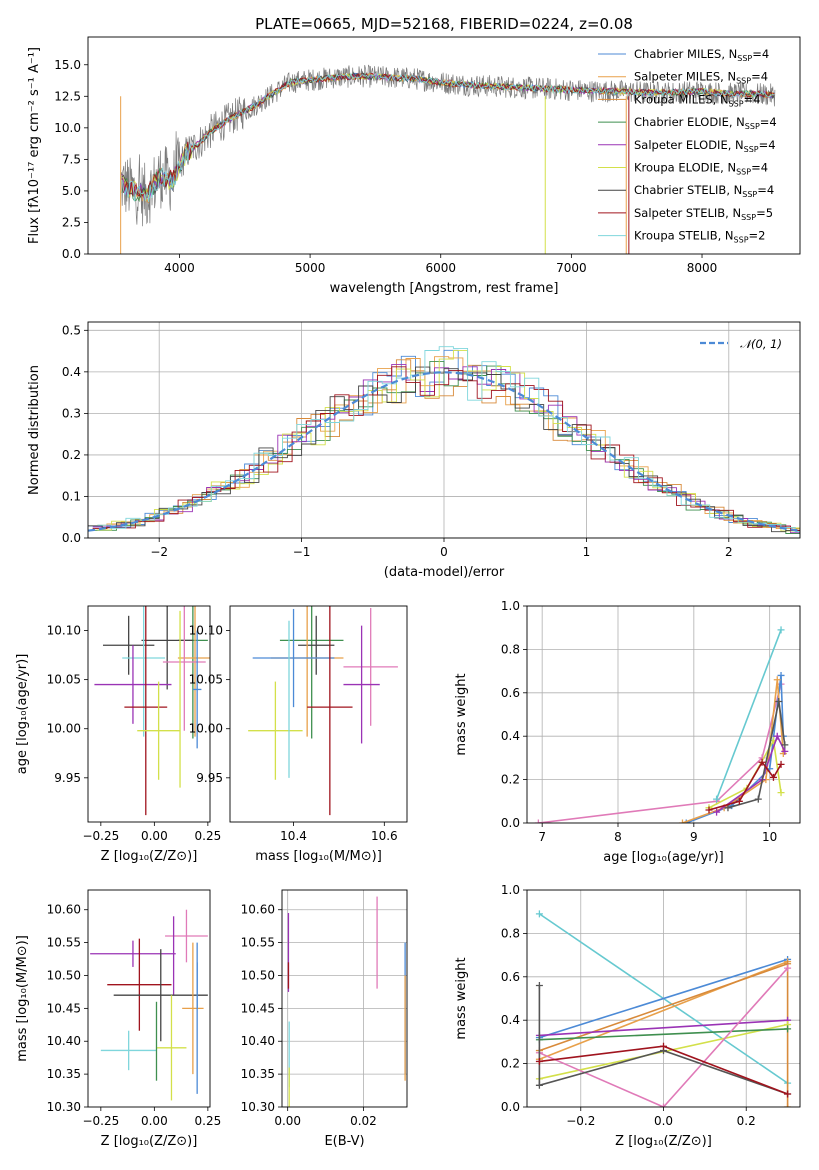 The width and height of the screenshot is (819, 1170). I want to click on legend-suffix: =2, so click(757, 236).